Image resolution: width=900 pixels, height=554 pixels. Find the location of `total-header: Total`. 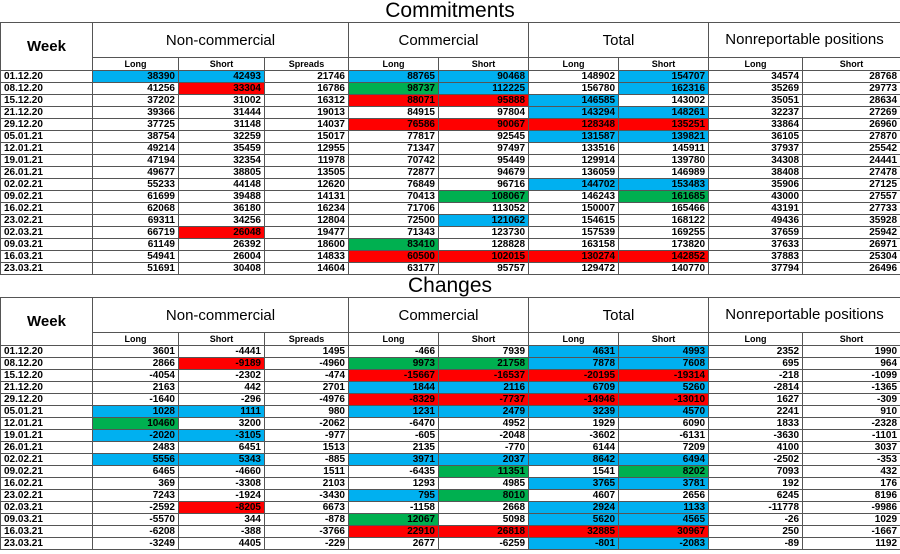

total-header: Total is located at coordinates (619, 40).